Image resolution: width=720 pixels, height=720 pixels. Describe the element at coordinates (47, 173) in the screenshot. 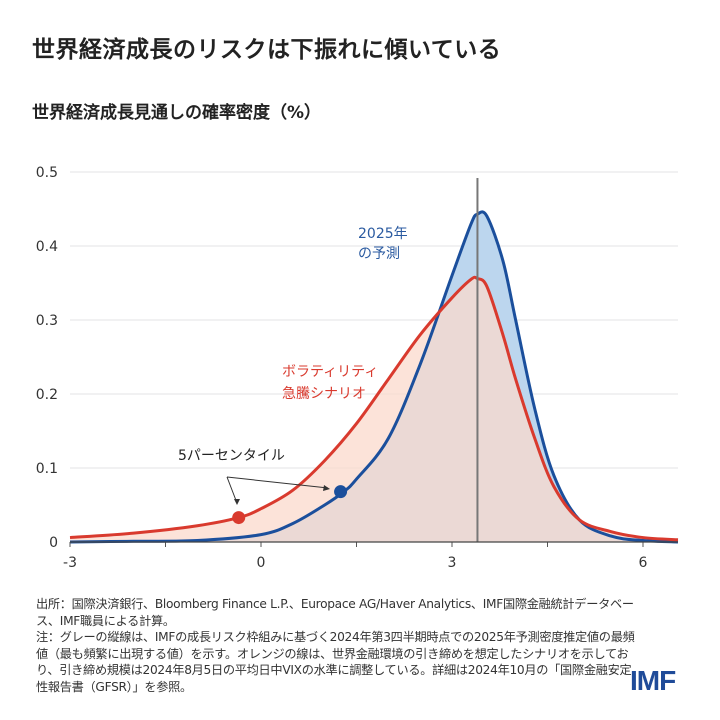

I see `y-tick-label: 0.5` at that location.